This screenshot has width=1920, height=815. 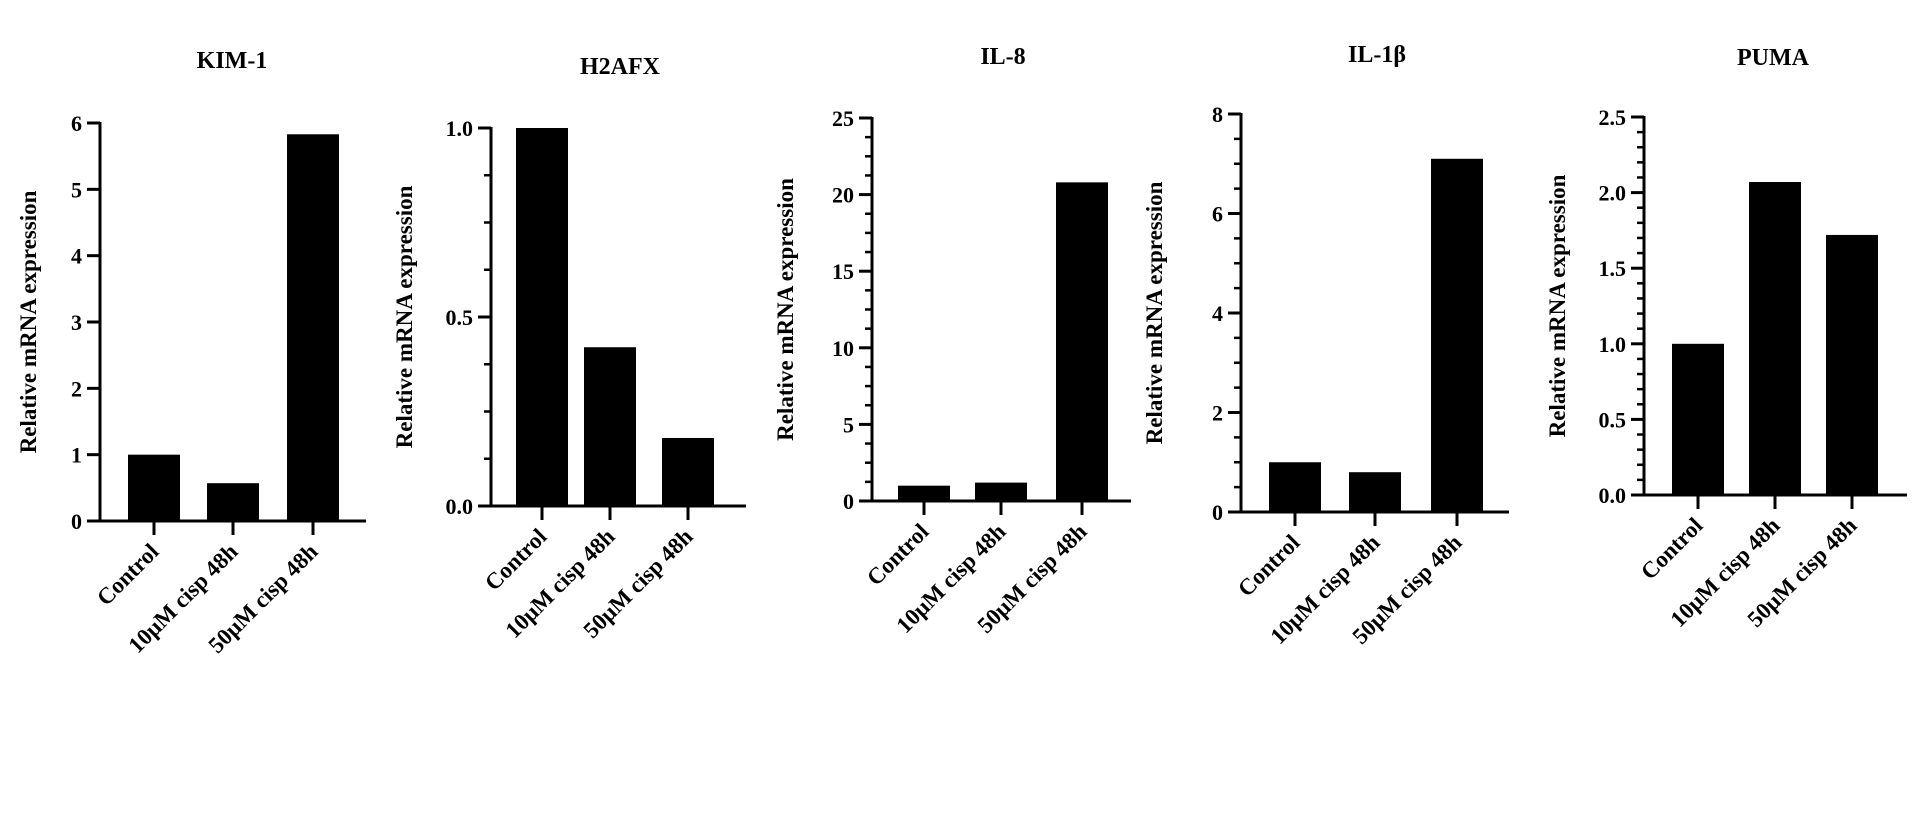 What do you see at coordinates (843, 118) in the screenshot?
I see `y-tick-label: 25` at bounding box center [843, 118].